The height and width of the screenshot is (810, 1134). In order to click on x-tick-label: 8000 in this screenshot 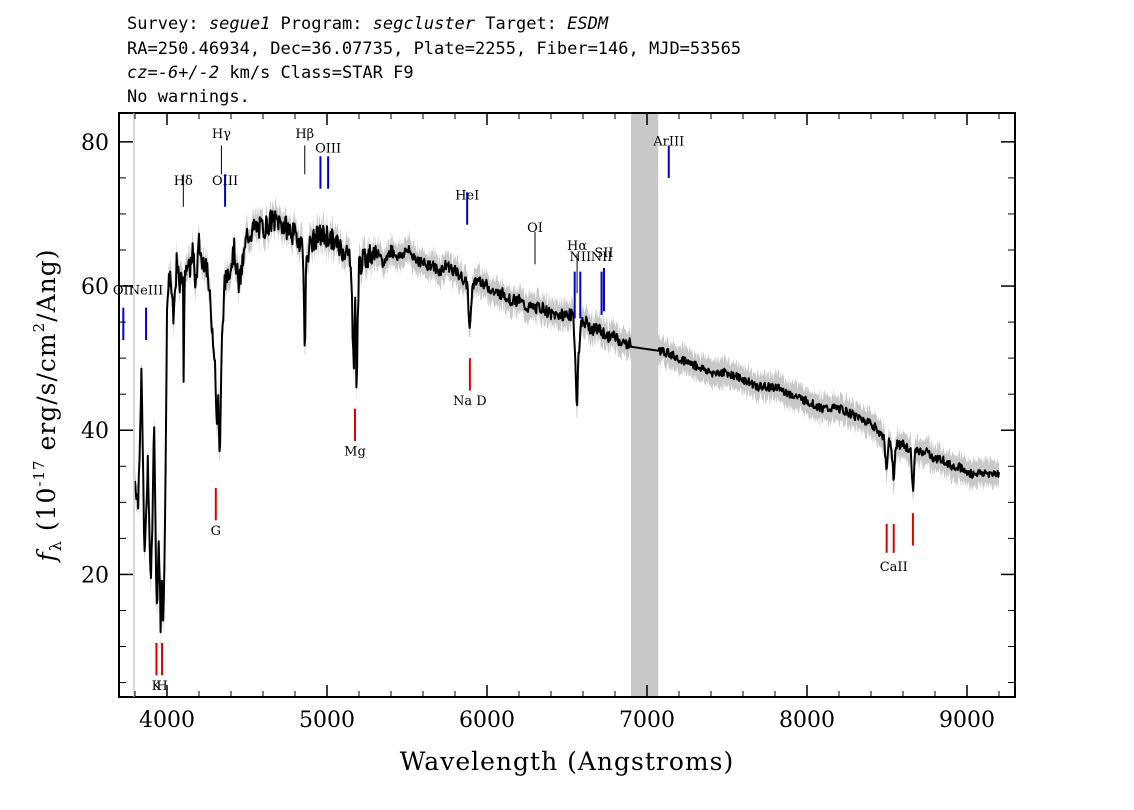, I will do `click(807, 720)`.